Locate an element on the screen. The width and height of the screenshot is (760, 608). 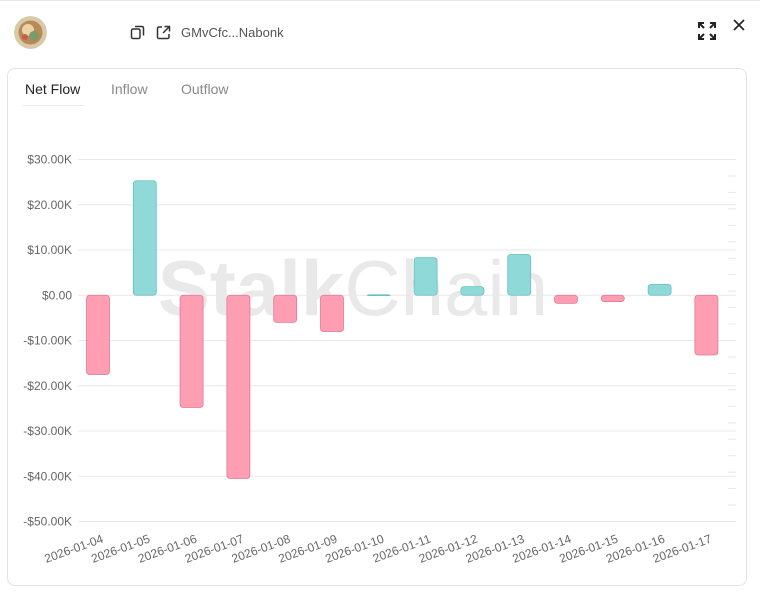
y-tick-label: -$10.00K is located at coordinates (47, 341).